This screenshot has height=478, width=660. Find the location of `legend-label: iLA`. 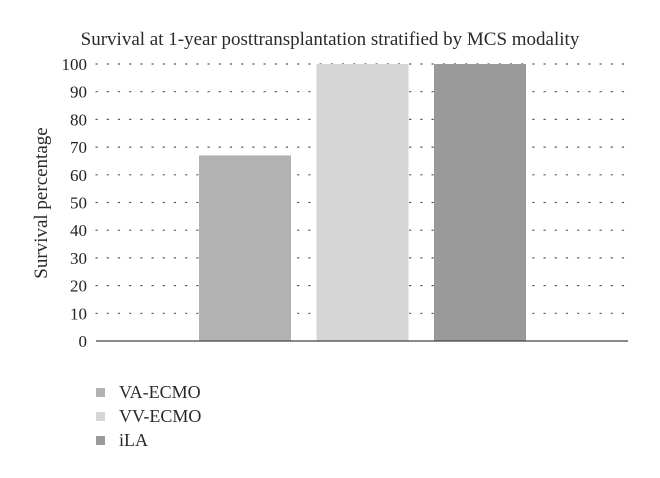

legend-label: iLA is located at coordinates (133, 439).